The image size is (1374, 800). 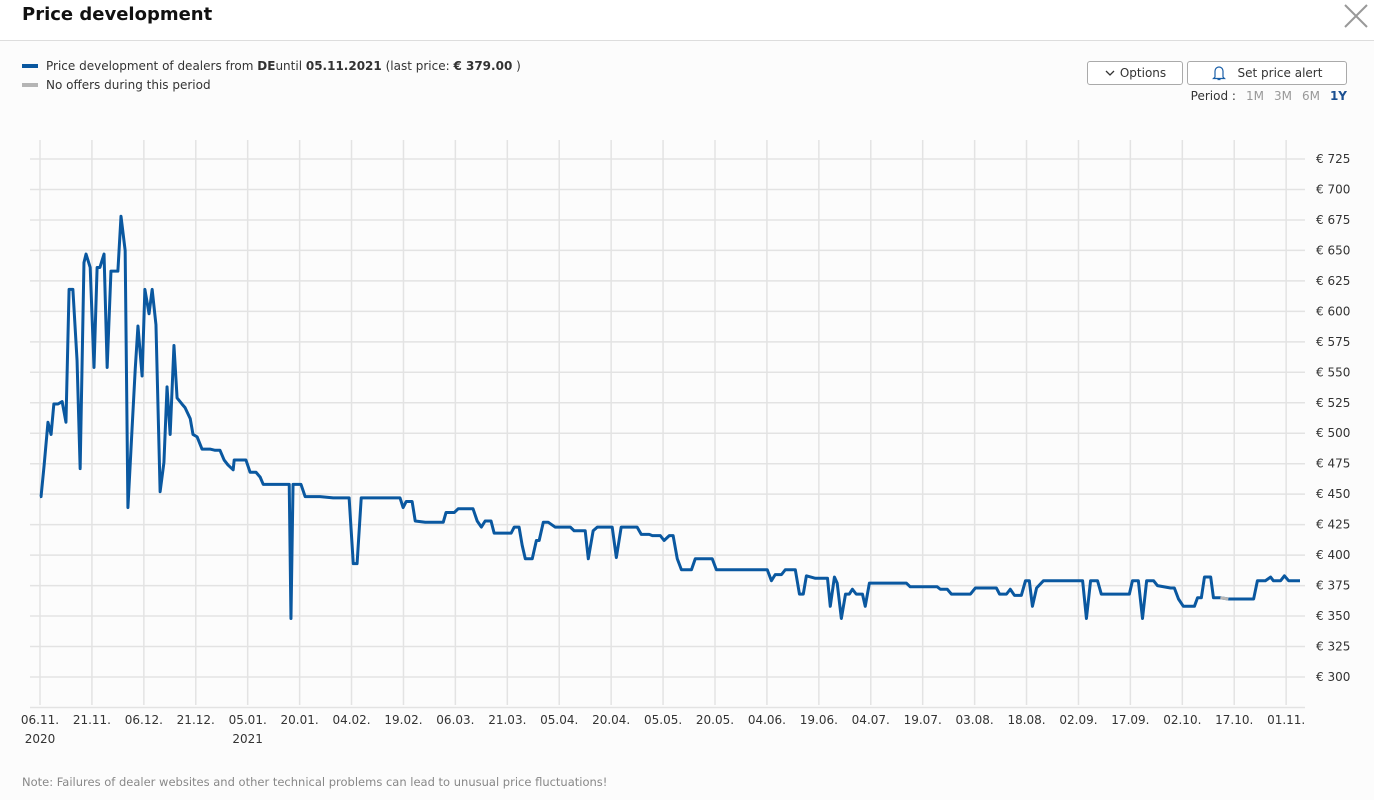 I want to click on x-tick-label: 02.10., so click(x=1182, y=720).